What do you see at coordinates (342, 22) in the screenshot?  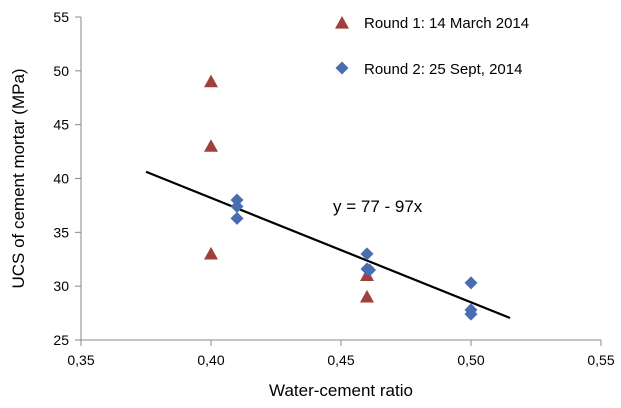 I see `legend-marker-triangle` at bounding box center [342, 22].